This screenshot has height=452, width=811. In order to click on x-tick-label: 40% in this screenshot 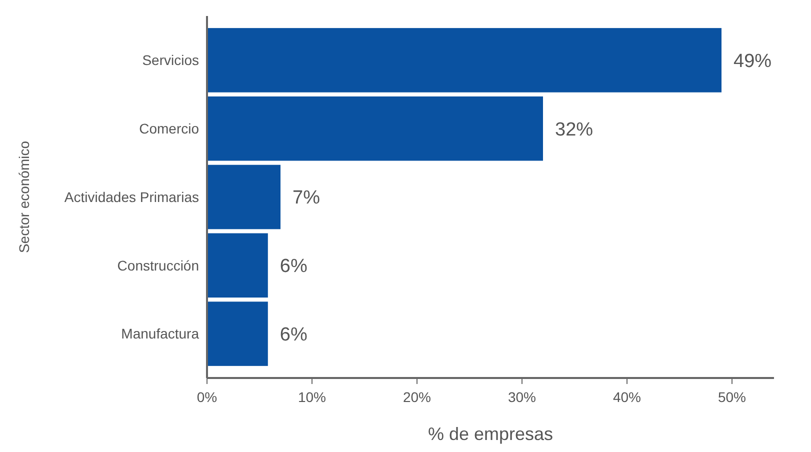, I will do `click(627, 397)`.